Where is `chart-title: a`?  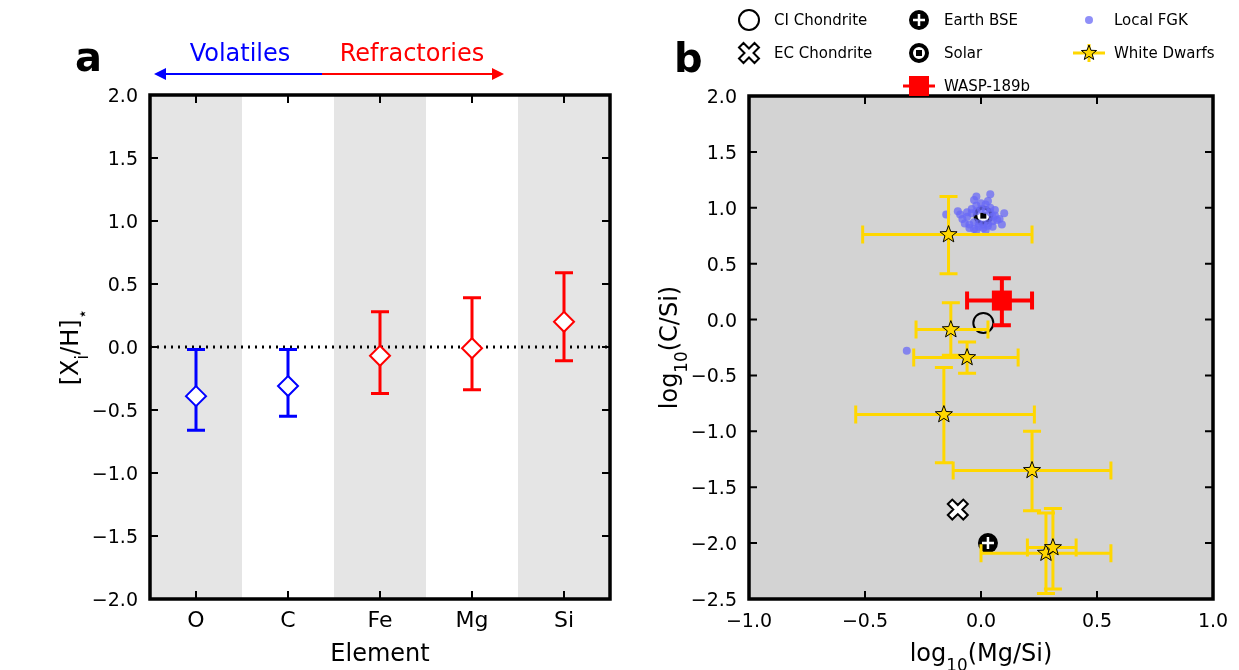 chart-title: a is located at coordinates (88, 57).